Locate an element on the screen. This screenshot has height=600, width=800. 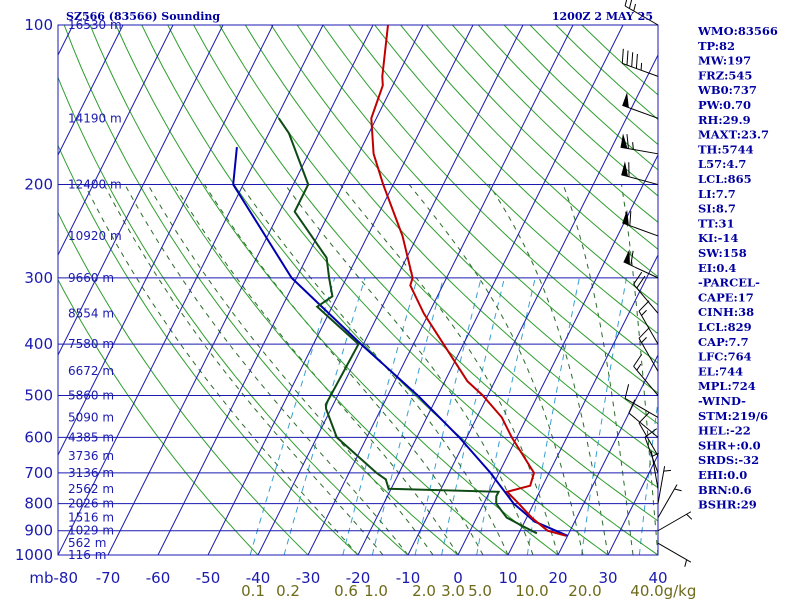
temperature-tick-label: -60 is located at coordinates (158, 578).